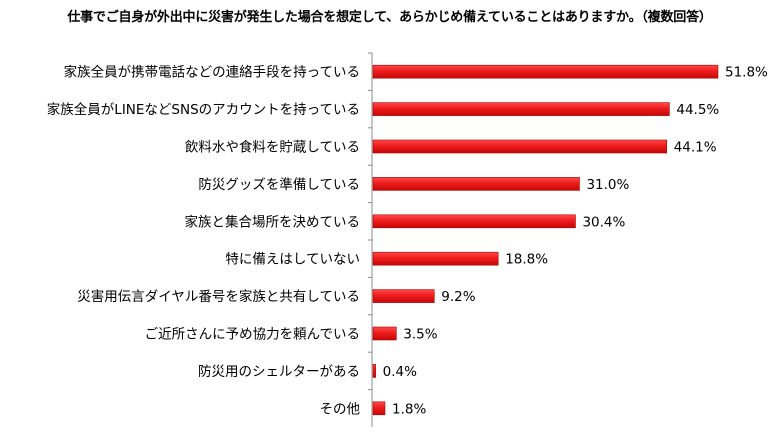  Describe the element at coordinates (212, 72) in the screenshot. I see `category-label: 家族全員が携帯電話などの連絡手段を持っている` at that location.